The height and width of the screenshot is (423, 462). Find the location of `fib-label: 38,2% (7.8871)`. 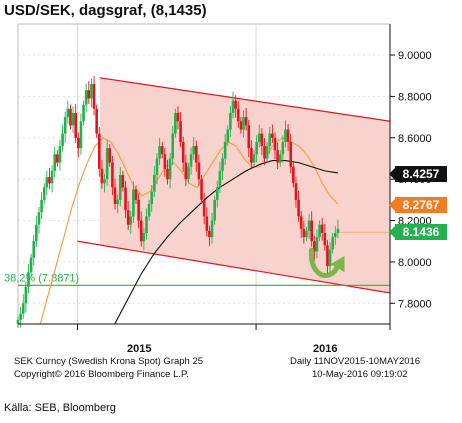

fib-label: 38,2% (7.8871) is located at coordinates (41, 278).